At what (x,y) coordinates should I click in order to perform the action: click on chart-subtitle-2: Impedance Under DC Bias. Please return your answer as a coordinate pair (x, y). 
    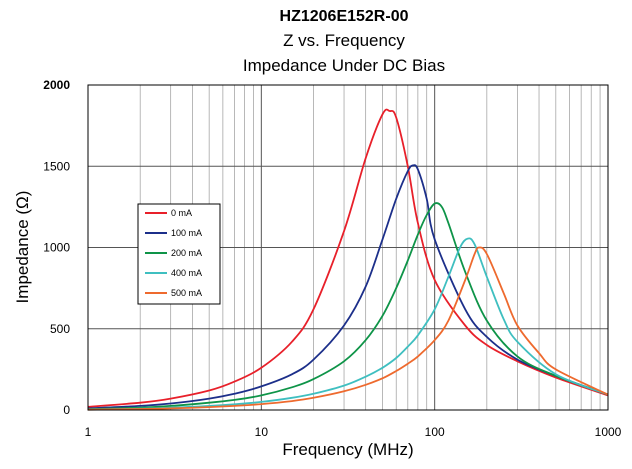
    Looking at the image, I should click on (344, 65).